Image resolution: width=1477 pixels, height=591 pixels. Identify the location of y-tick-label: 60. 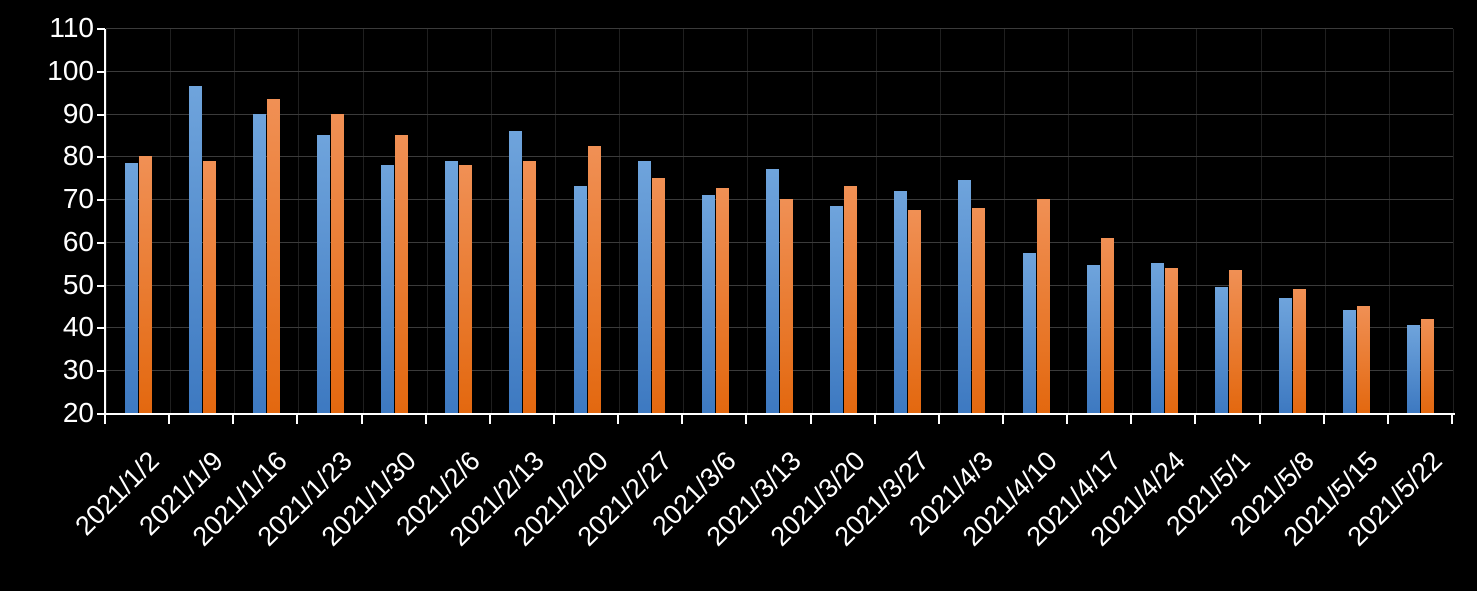
(78, 241).